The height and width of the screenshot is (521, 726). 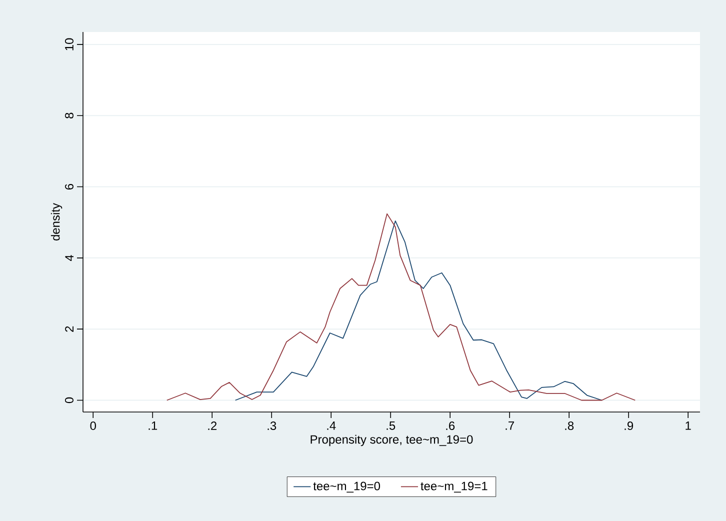 I want to click on x-tick-label: .6, so click(x=450, y=426).